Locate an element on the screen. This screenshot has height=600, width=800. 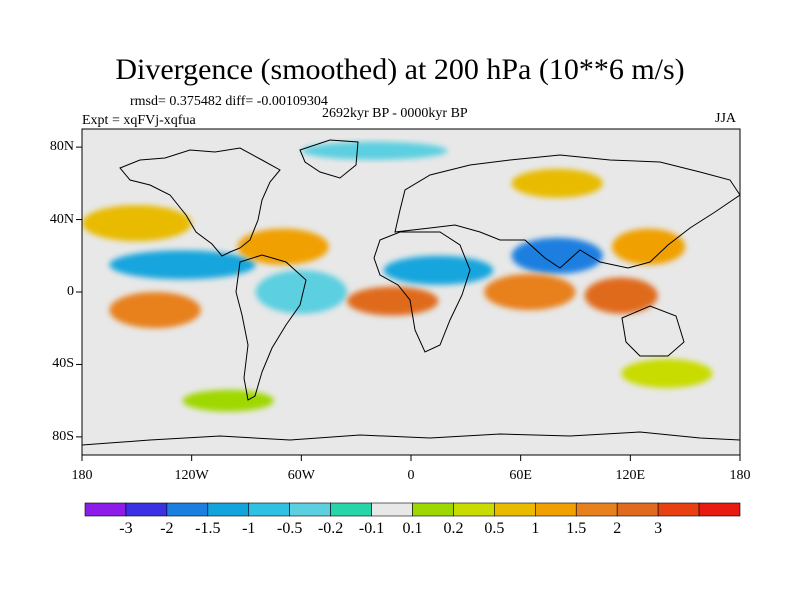
lat-tick-label: 40N is located at coordinates (61, 219).